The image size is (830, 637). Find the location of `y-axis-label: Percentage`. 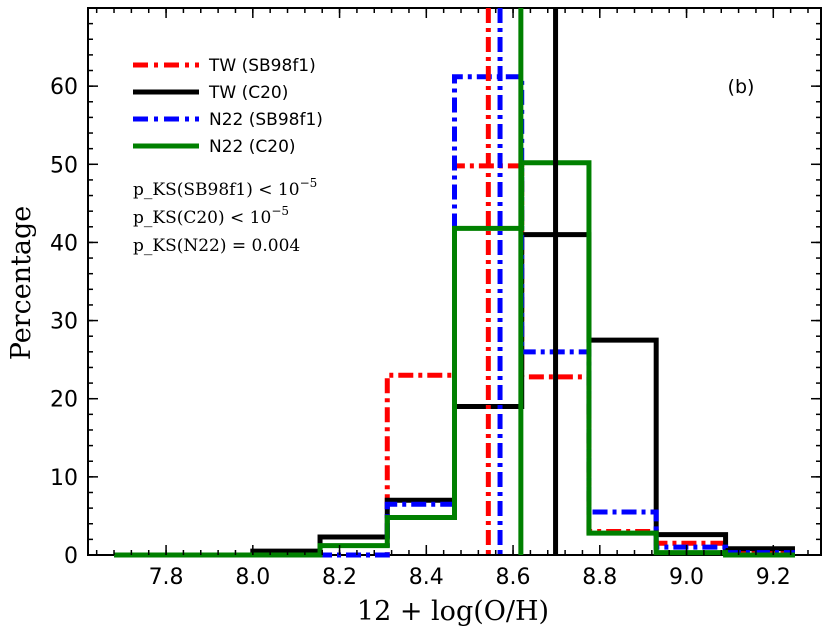

y-axis-label: Percentage is located at coordinates (21, 283).